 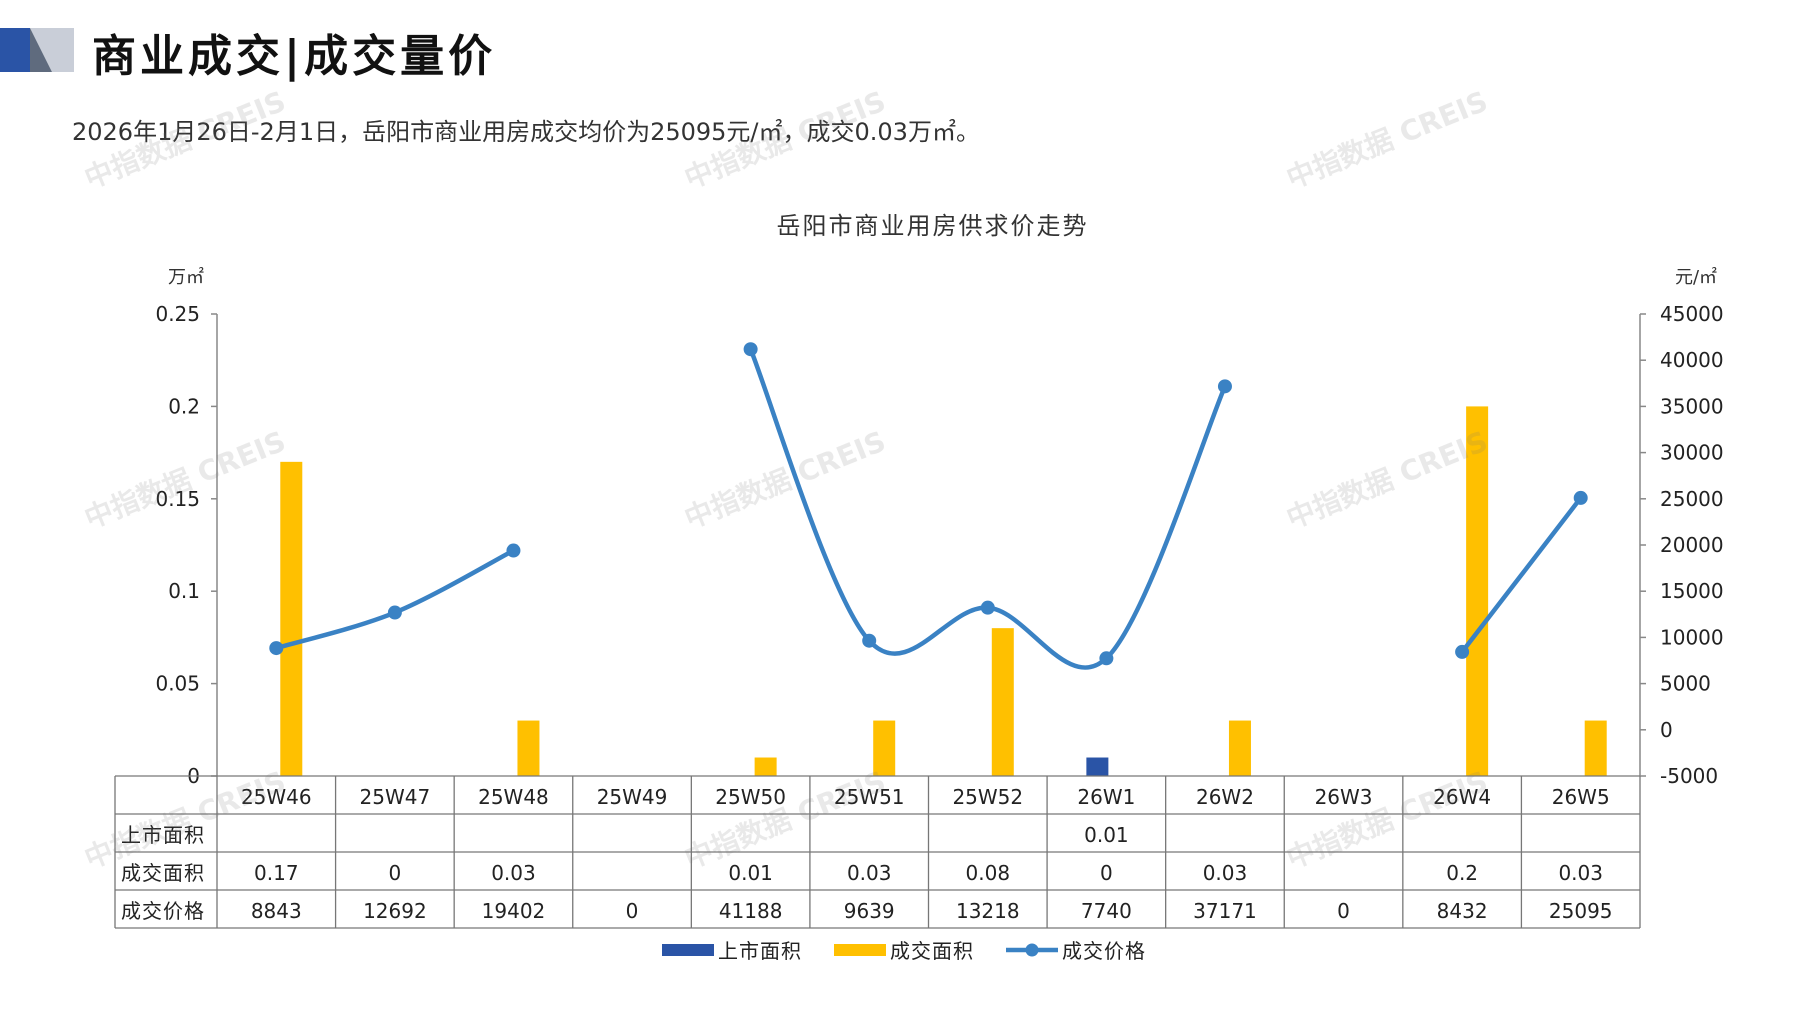 What do you see at coordinates (933, 226) in the screenshot?
I see `chart-title: 岳阳市商业用房供求价走势` at bounding box center [933, 226].